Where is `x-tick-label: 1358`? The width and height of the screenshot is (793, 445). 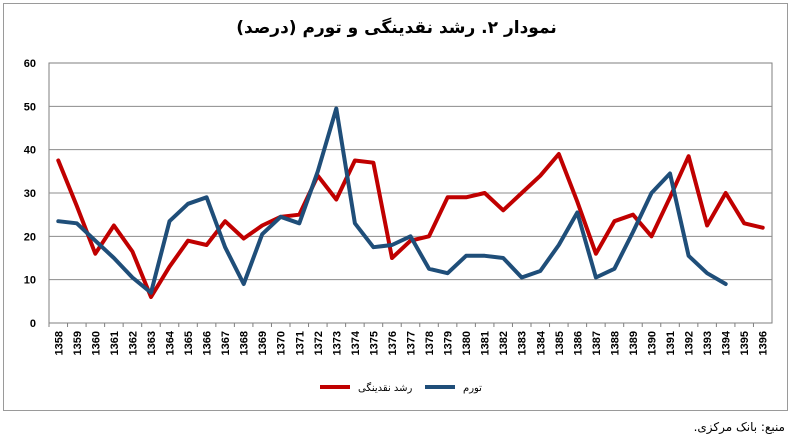 x-tick-label: 1358 is located at coordinates (59, 343).